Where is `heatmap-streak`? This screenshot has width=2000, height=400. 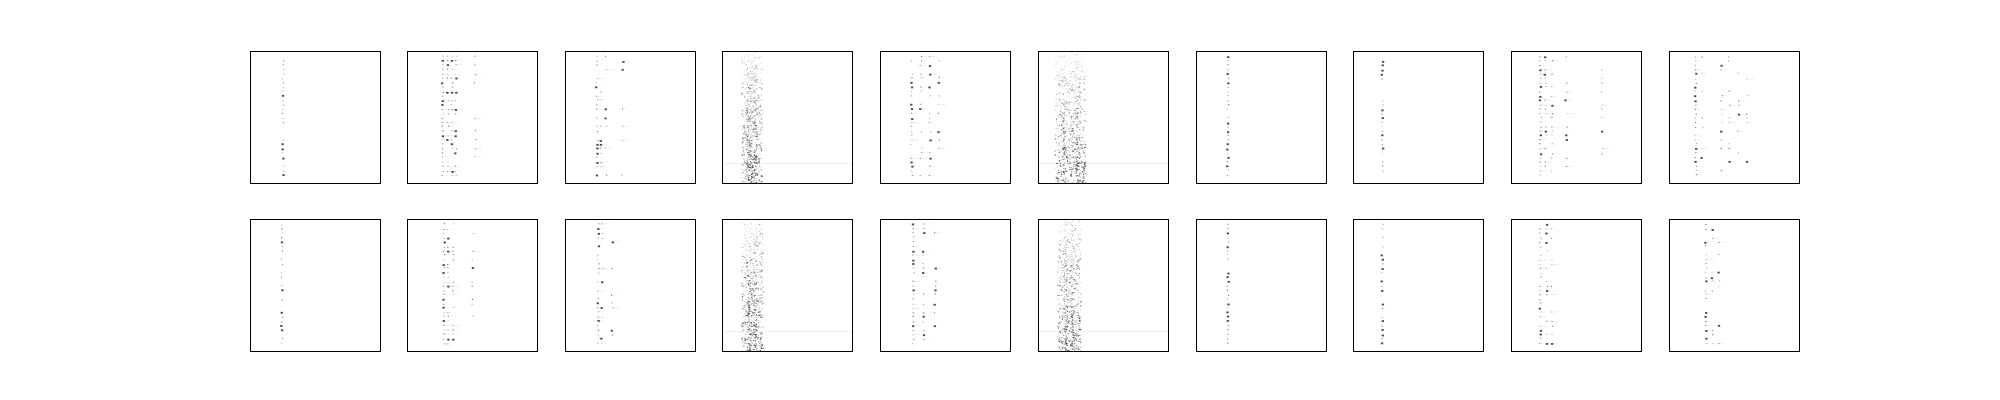
heatmap-streak is located at coordinates (1103, 163).